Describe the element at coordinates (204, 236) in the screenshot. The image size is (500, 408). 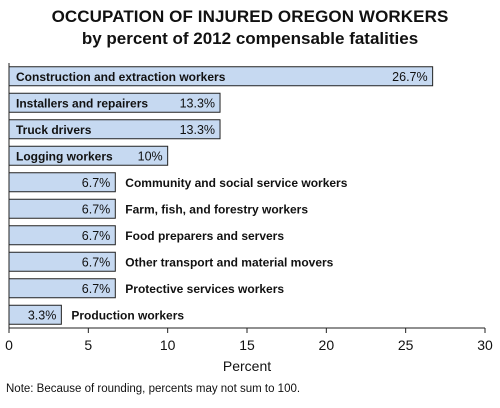
I see `category-label: Food preparers and servers` at that location.